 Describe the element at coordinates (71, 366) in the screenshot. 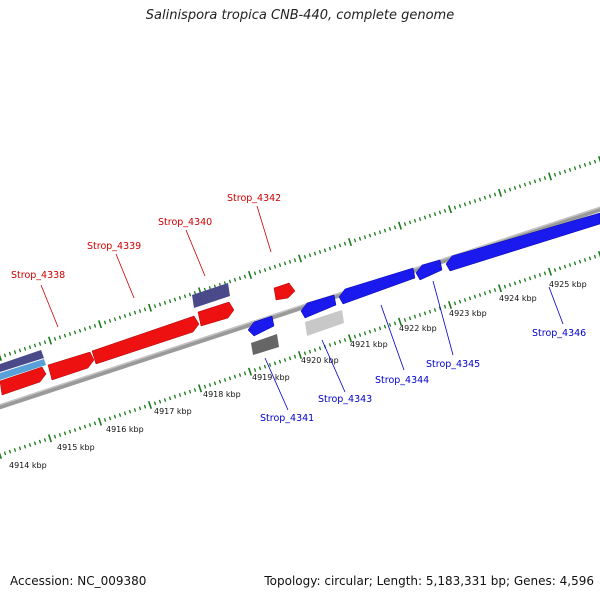

I see `gene-strop-4338-upstream` at that location.